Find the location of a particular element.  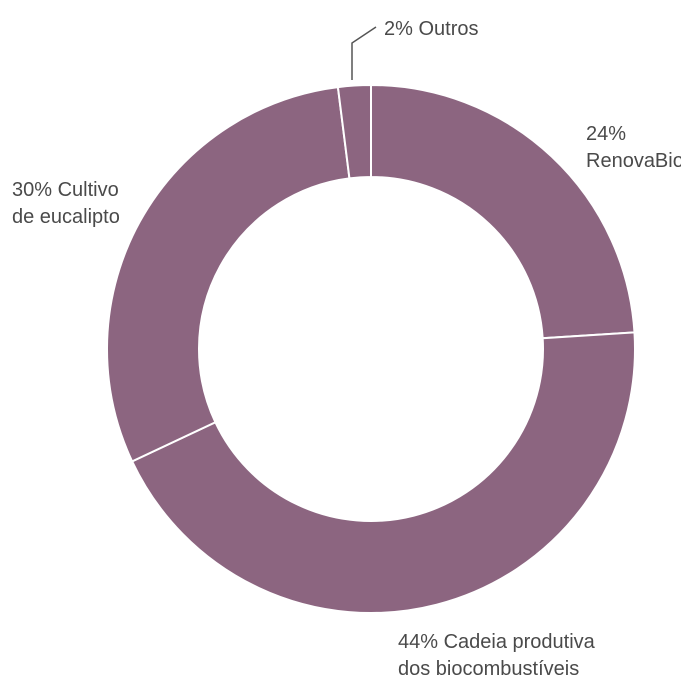

slice-label-4: 2% Outros is located at coordinates (431, 29).